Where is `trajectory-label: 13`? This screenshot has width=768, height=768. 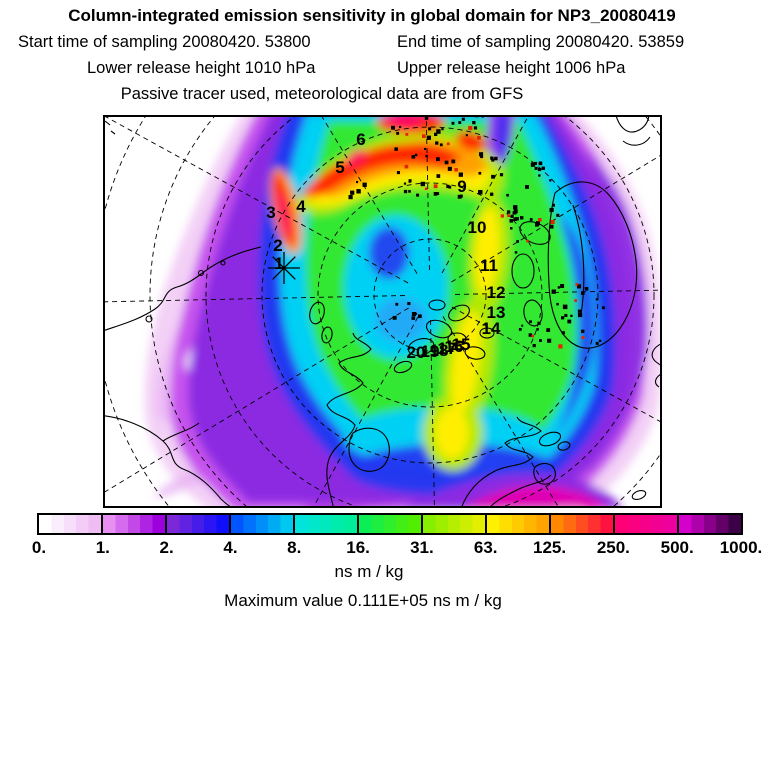
trajectory-label: 13 is located at coordinates (496, 312).